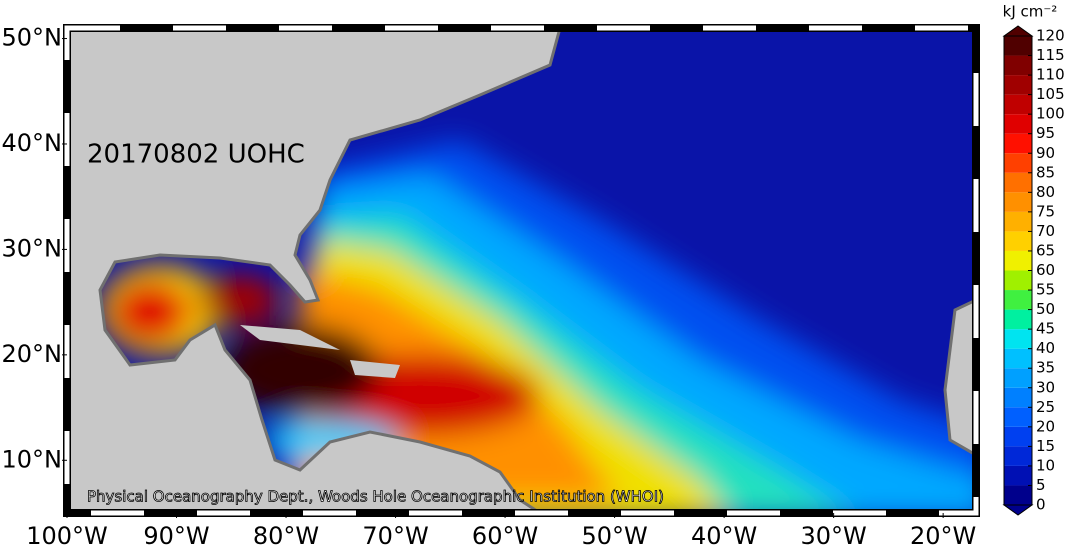 The image size is (1072, 554). I want to click on colorbar-tick-label: 120, so click(1050, 36).